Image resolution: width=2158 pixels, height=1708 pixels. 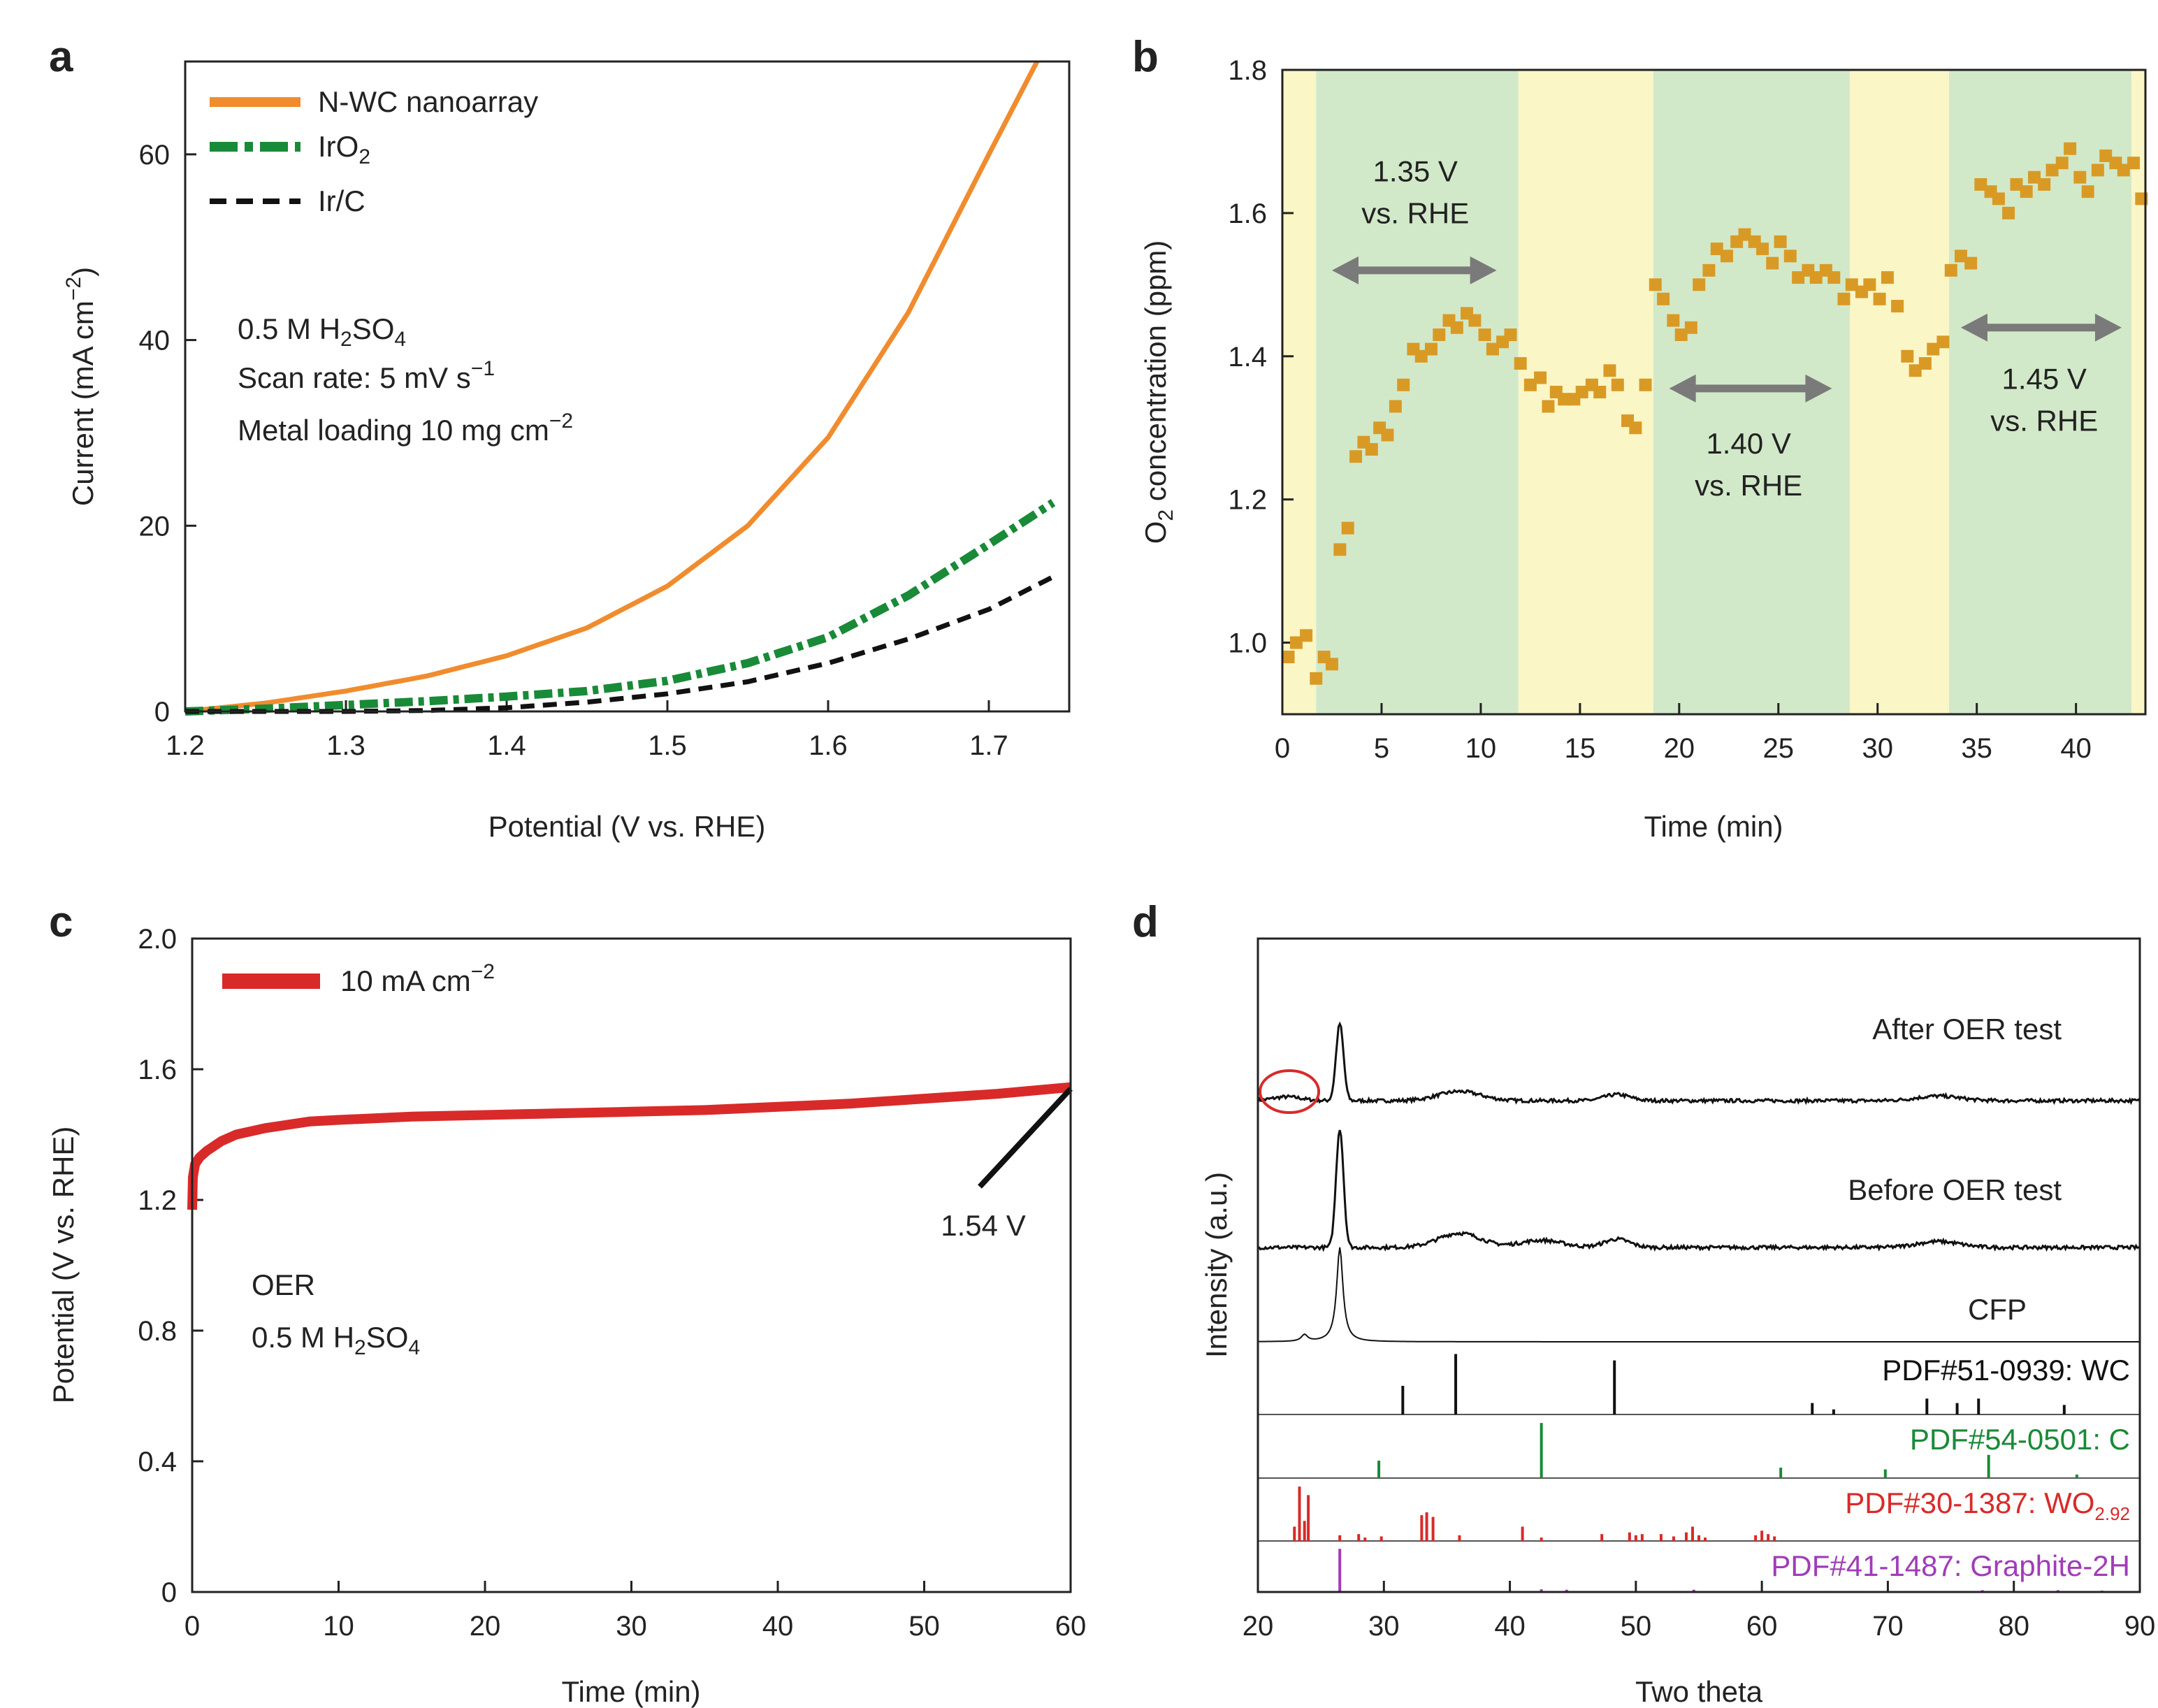 What do you see at coordinates (668, 745) in the screenshot?
I see `x-tick-label-a: 1.5` at bounding box center [668, 745].